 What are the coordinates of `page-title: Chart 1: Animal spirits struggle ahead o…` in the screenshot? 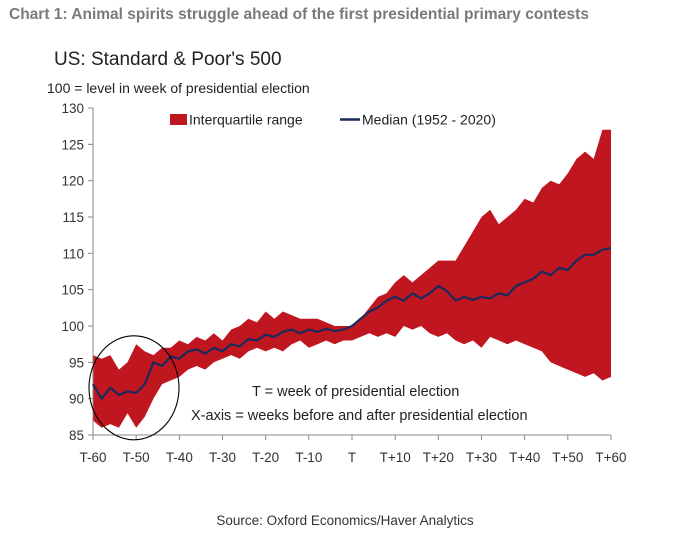 It's located at (299, 14).